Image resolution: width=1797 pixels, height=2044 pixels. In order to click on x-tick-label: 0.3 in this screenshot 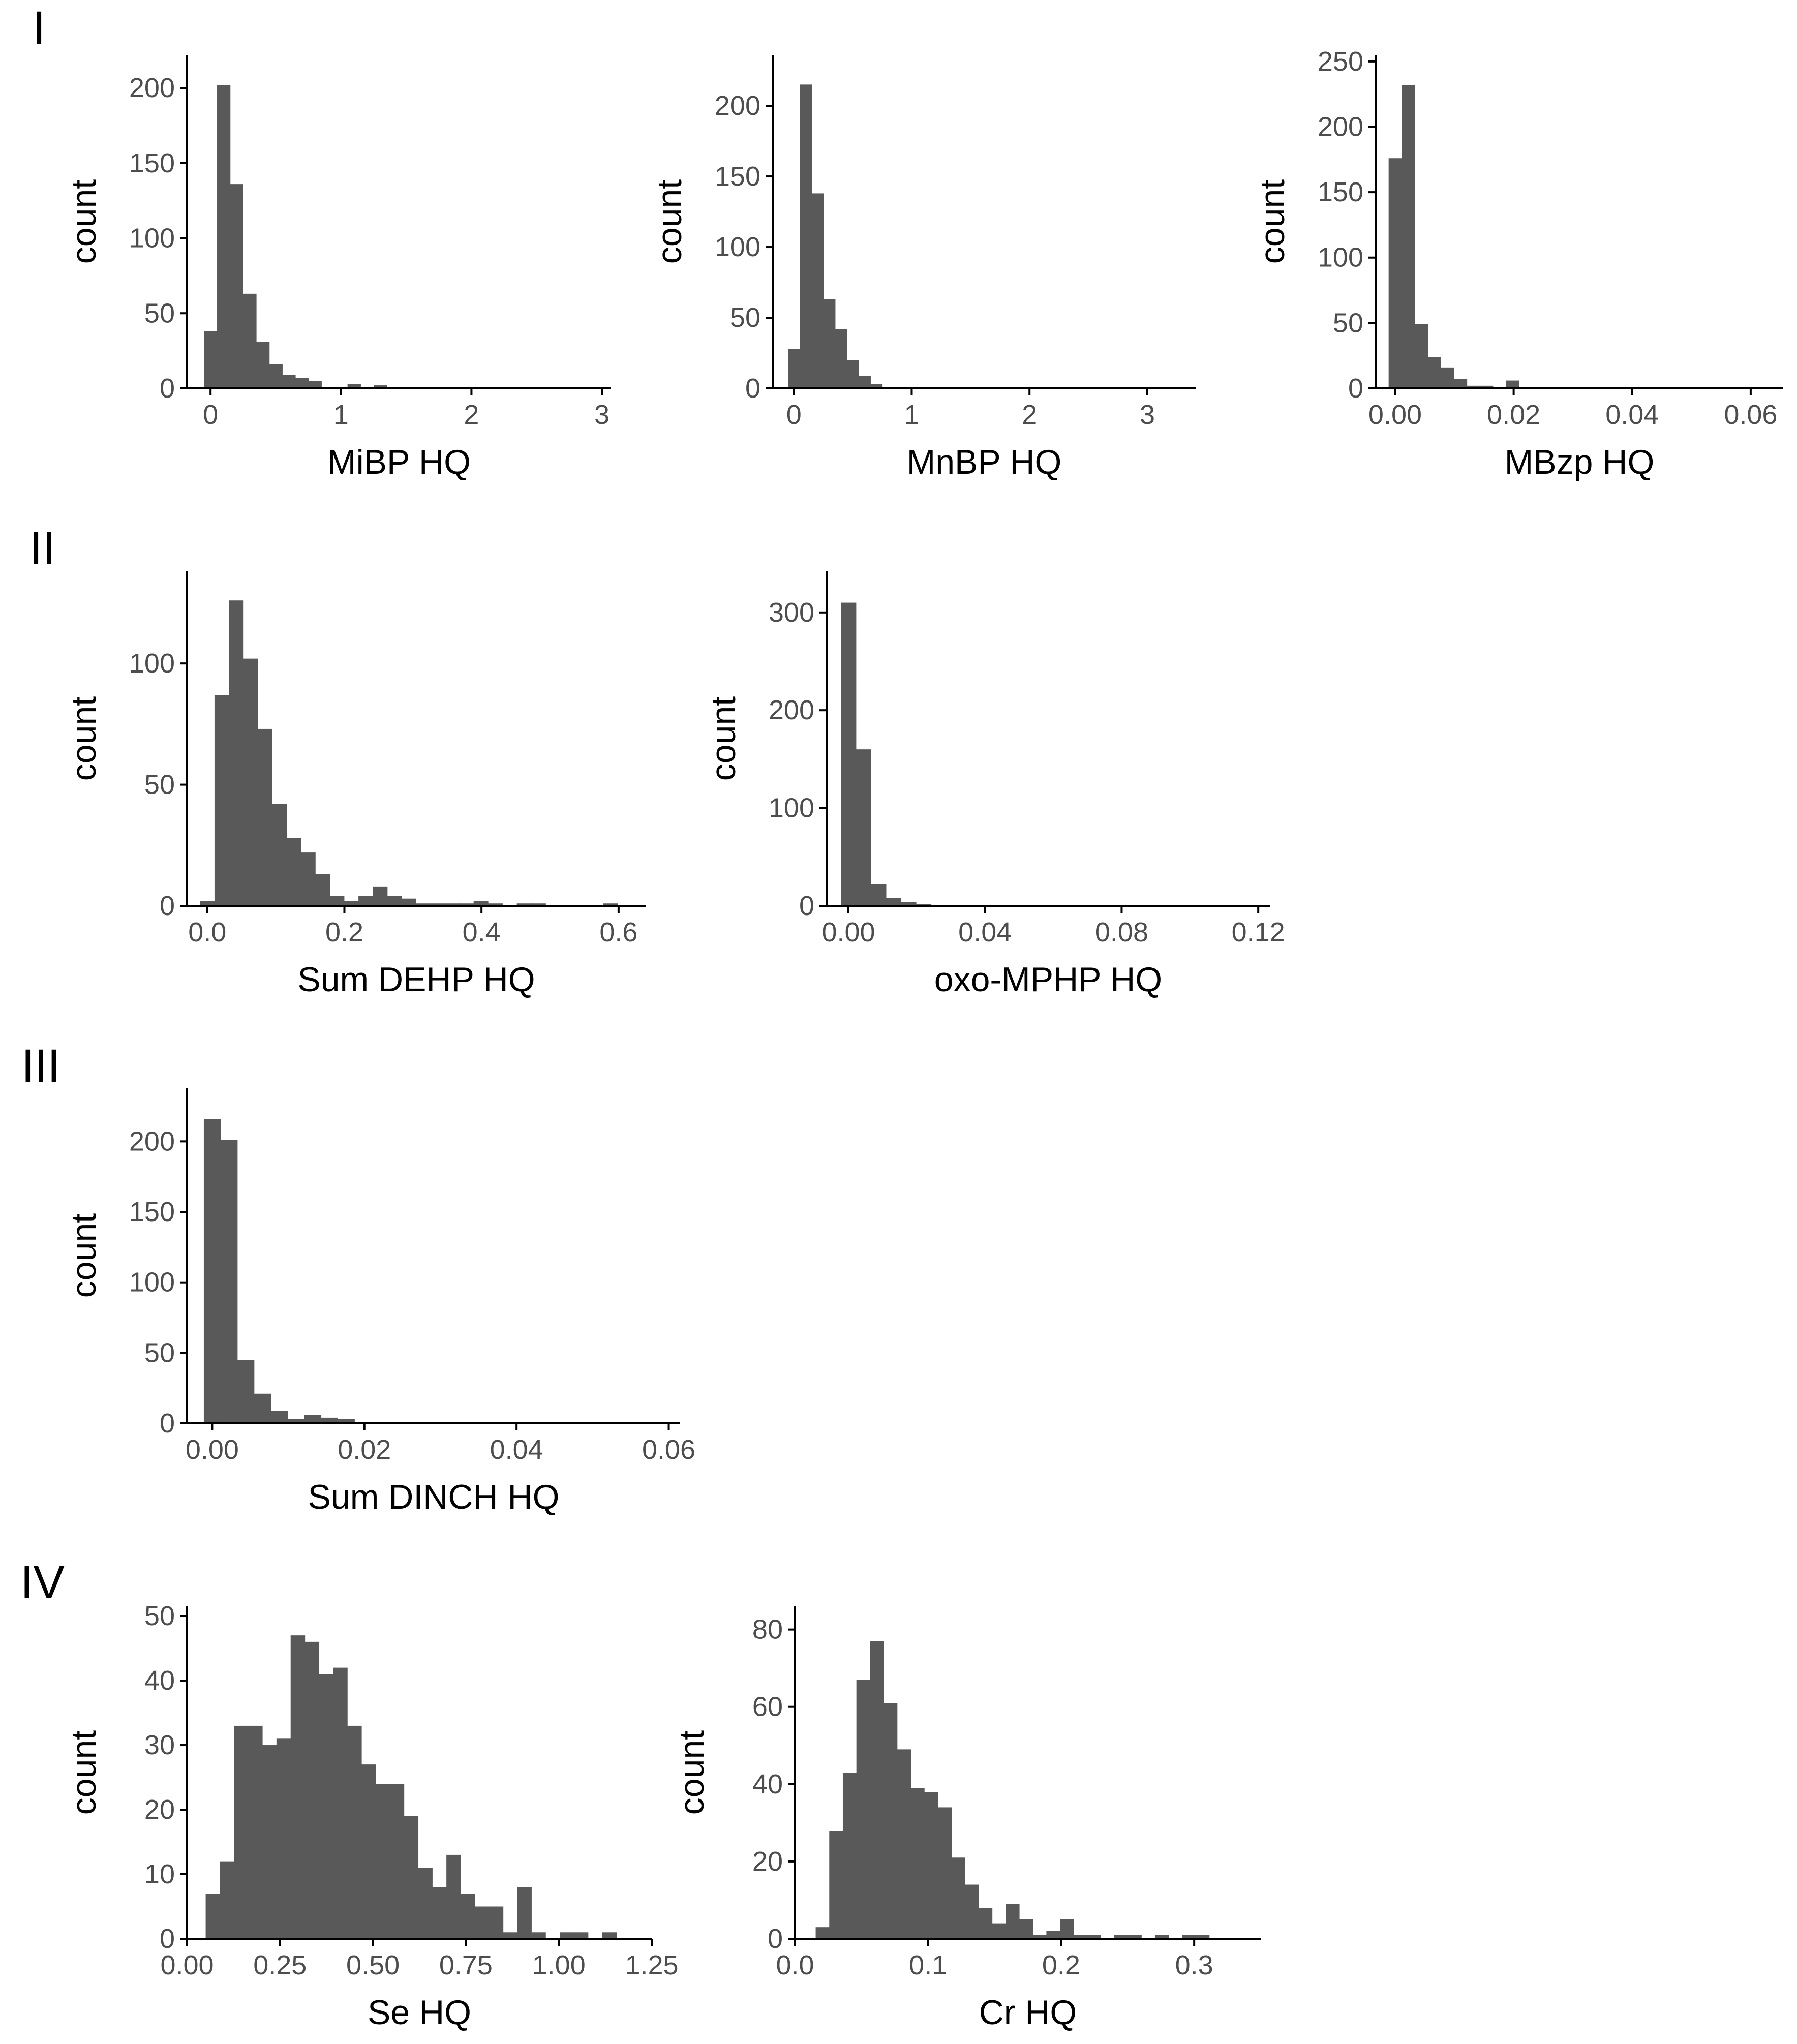, I will do `click(1194, 1965)`.